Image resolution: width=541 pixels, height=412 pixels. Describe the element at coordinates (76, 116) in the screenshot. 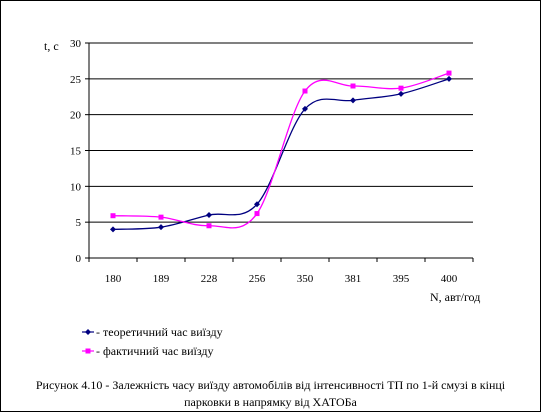

I see `y-tick-label: 20` at that location.